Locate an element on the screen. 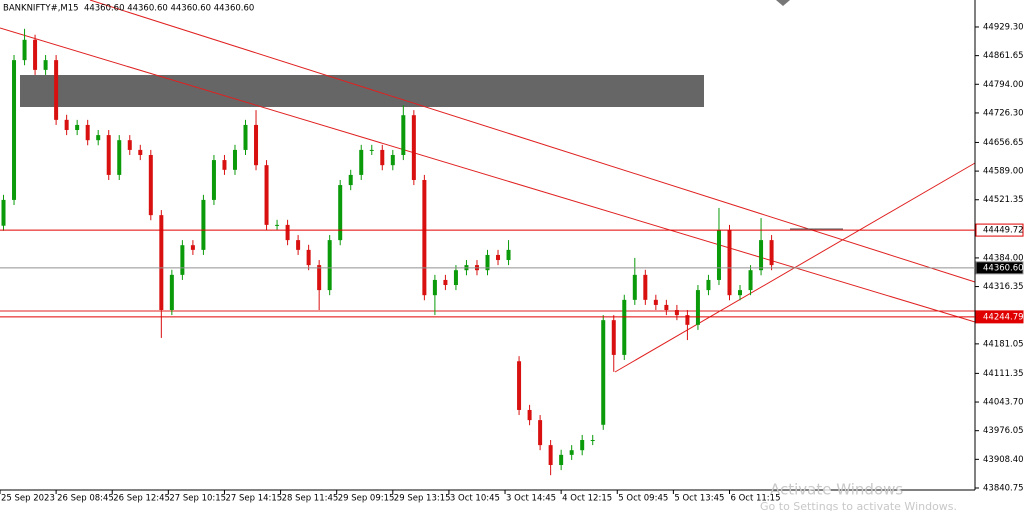 The height and width of the screenshot is (511, 1024). y-tick-label: 44589.00 is located at coordinates (1003, 172).